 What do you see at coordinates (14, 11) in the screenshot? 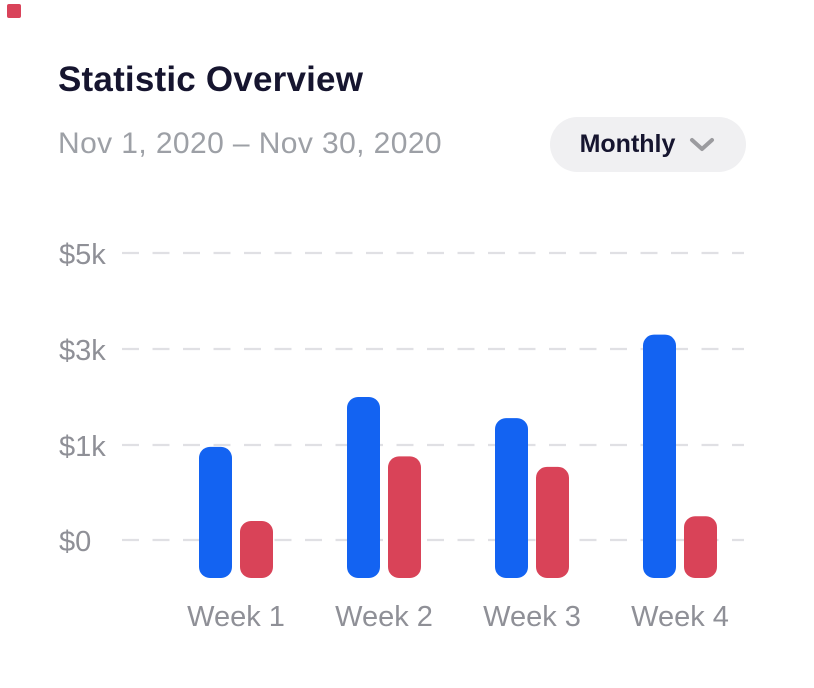
I see `accent-marker` at bounding box center [14, 11].